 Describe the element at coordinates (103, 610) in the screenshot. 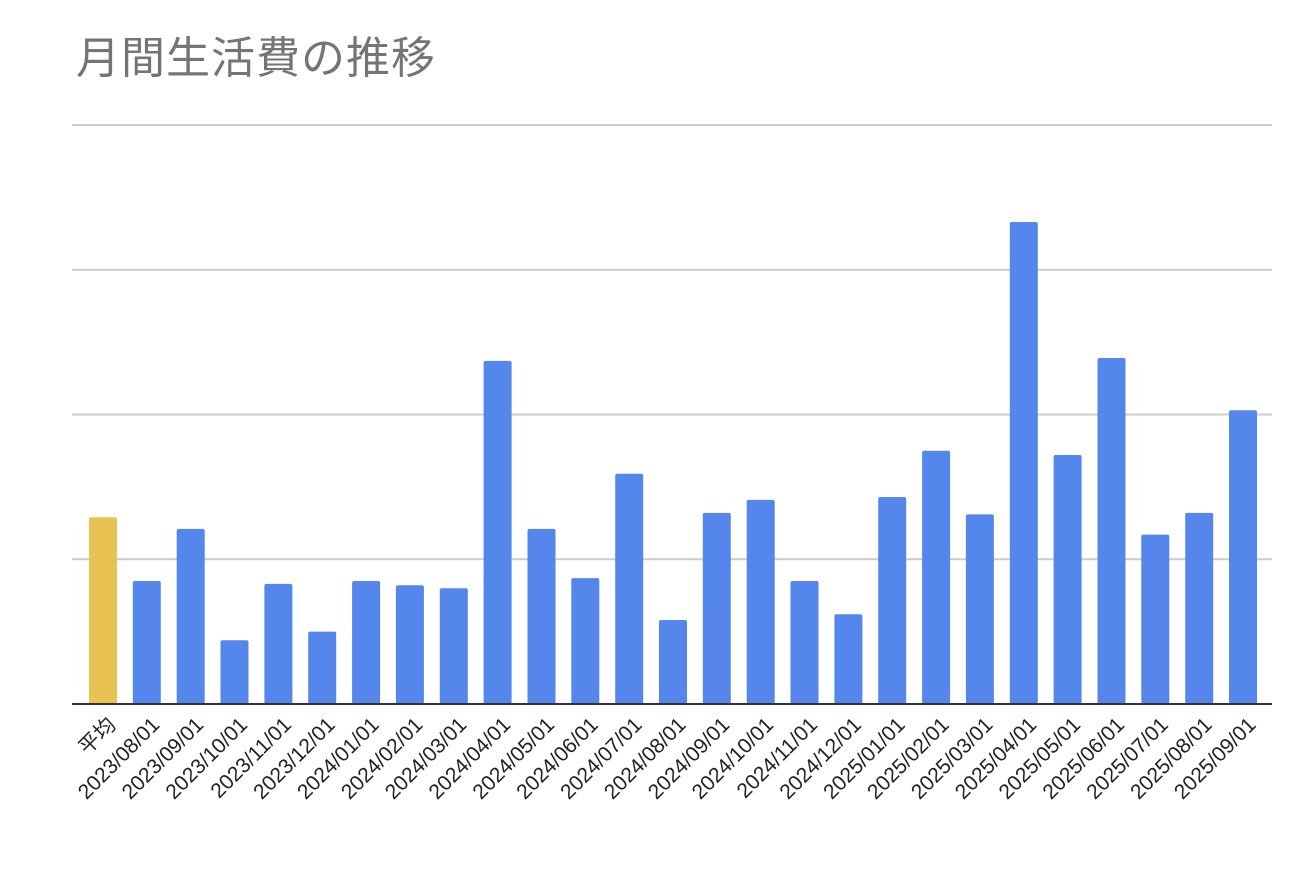

I see `bar-average` at that location.